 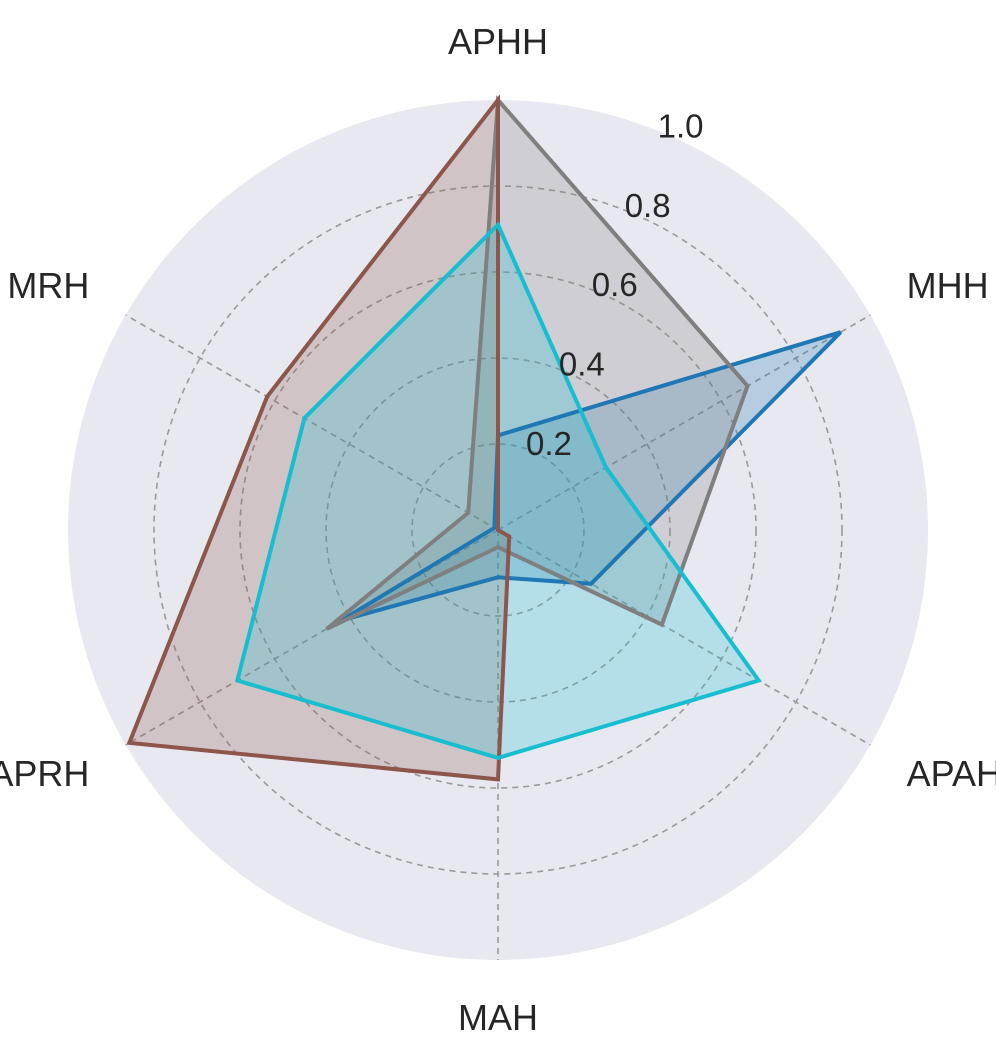 I want to click on axis-label-mhh: MHH, so click(x=948, y=285).